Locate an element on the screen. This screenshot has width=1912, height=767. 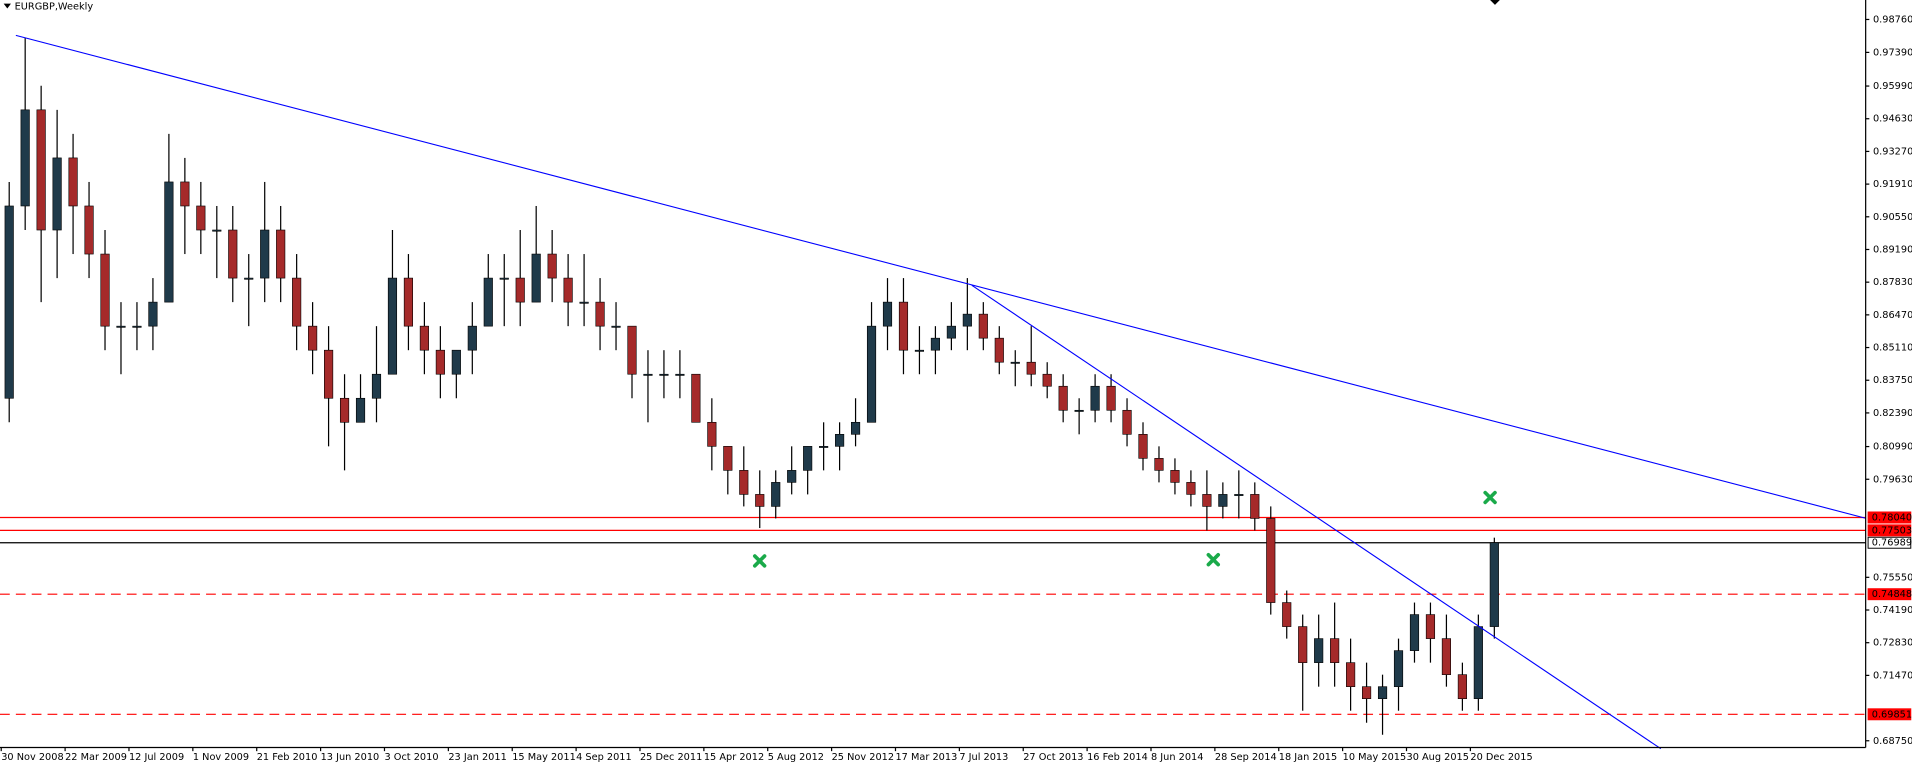
marker-group is located at coordinates (1124, 529).